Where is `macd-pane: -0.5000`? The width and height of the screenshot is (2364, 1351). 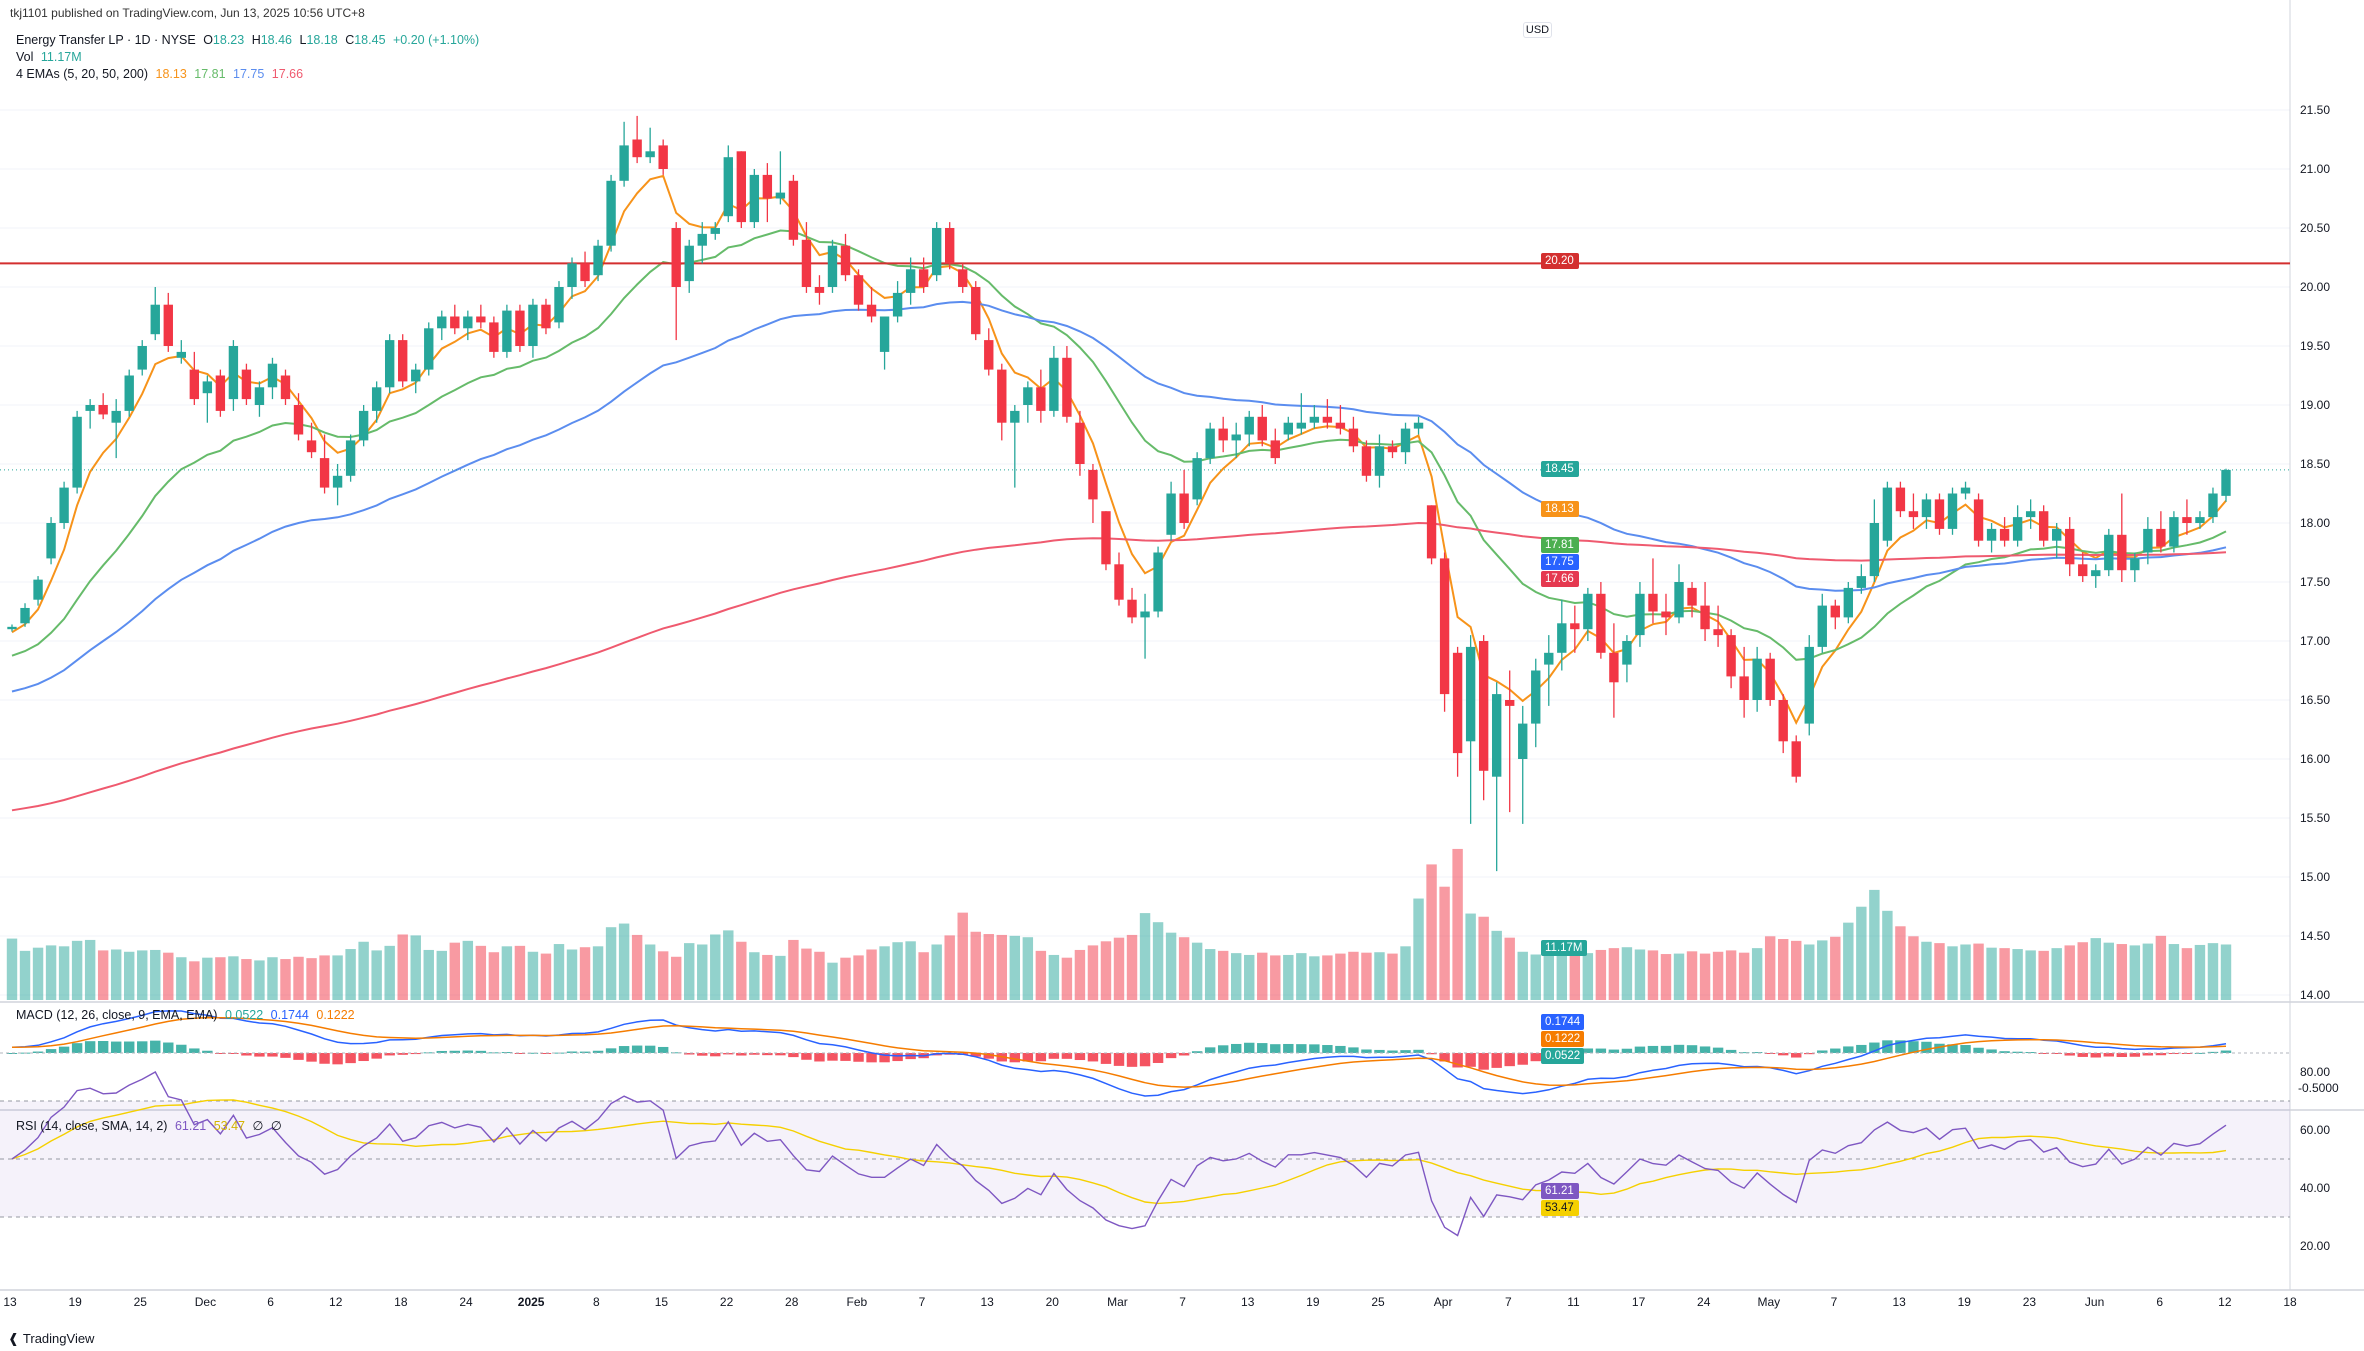
macd-pane: -0.5000 is located at coordinates (1169, 1053).